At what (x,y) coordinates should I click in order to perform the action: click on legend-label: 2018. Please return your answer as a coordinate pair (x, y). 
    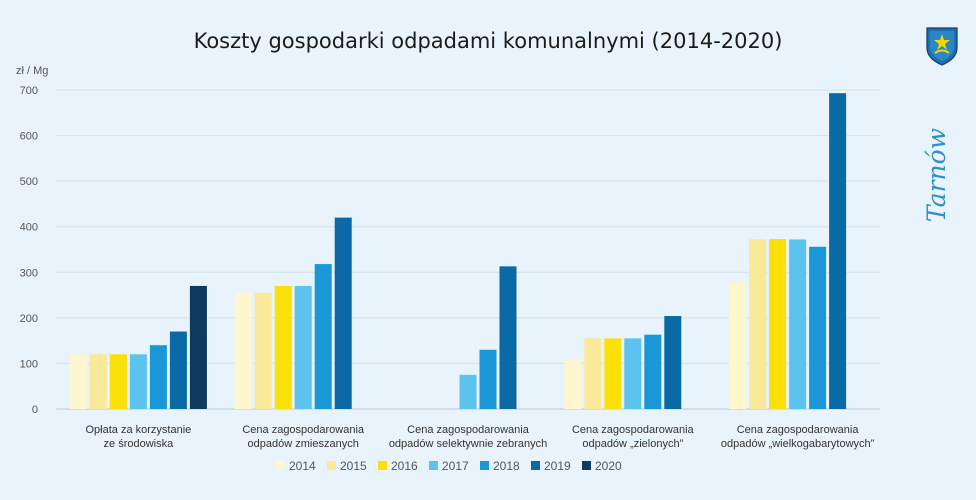
    Looking at the image, I should click on (506, 466).